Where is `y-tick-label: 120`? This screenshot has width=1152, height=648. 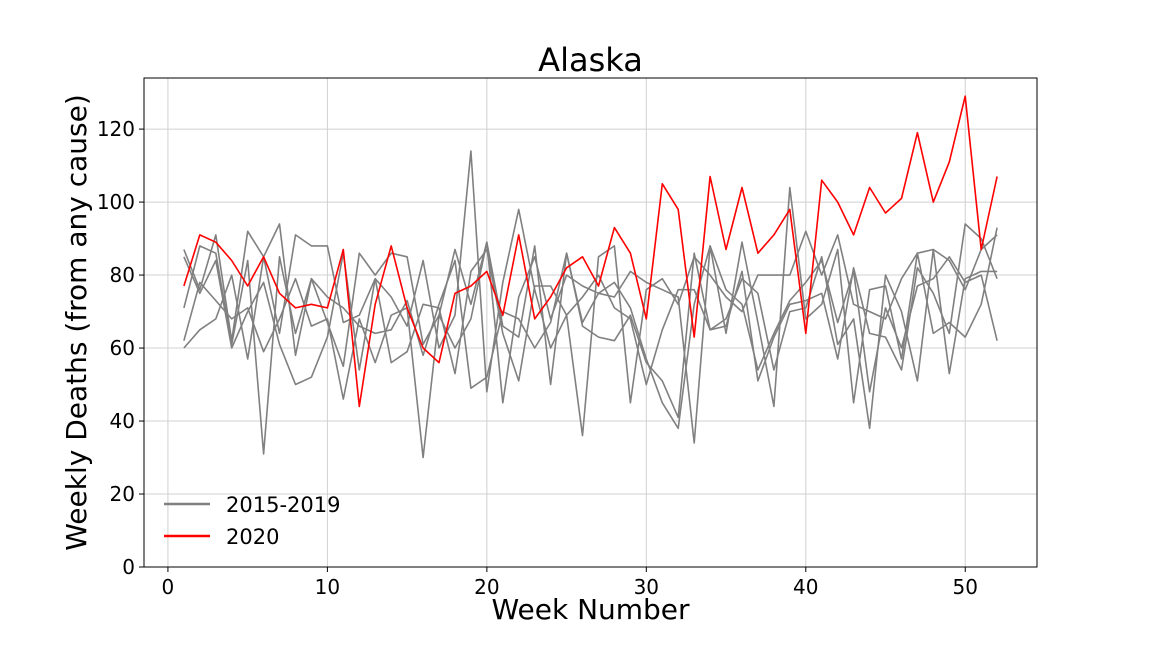 y-tick-label: 120 is located at coordinates (116, 129).